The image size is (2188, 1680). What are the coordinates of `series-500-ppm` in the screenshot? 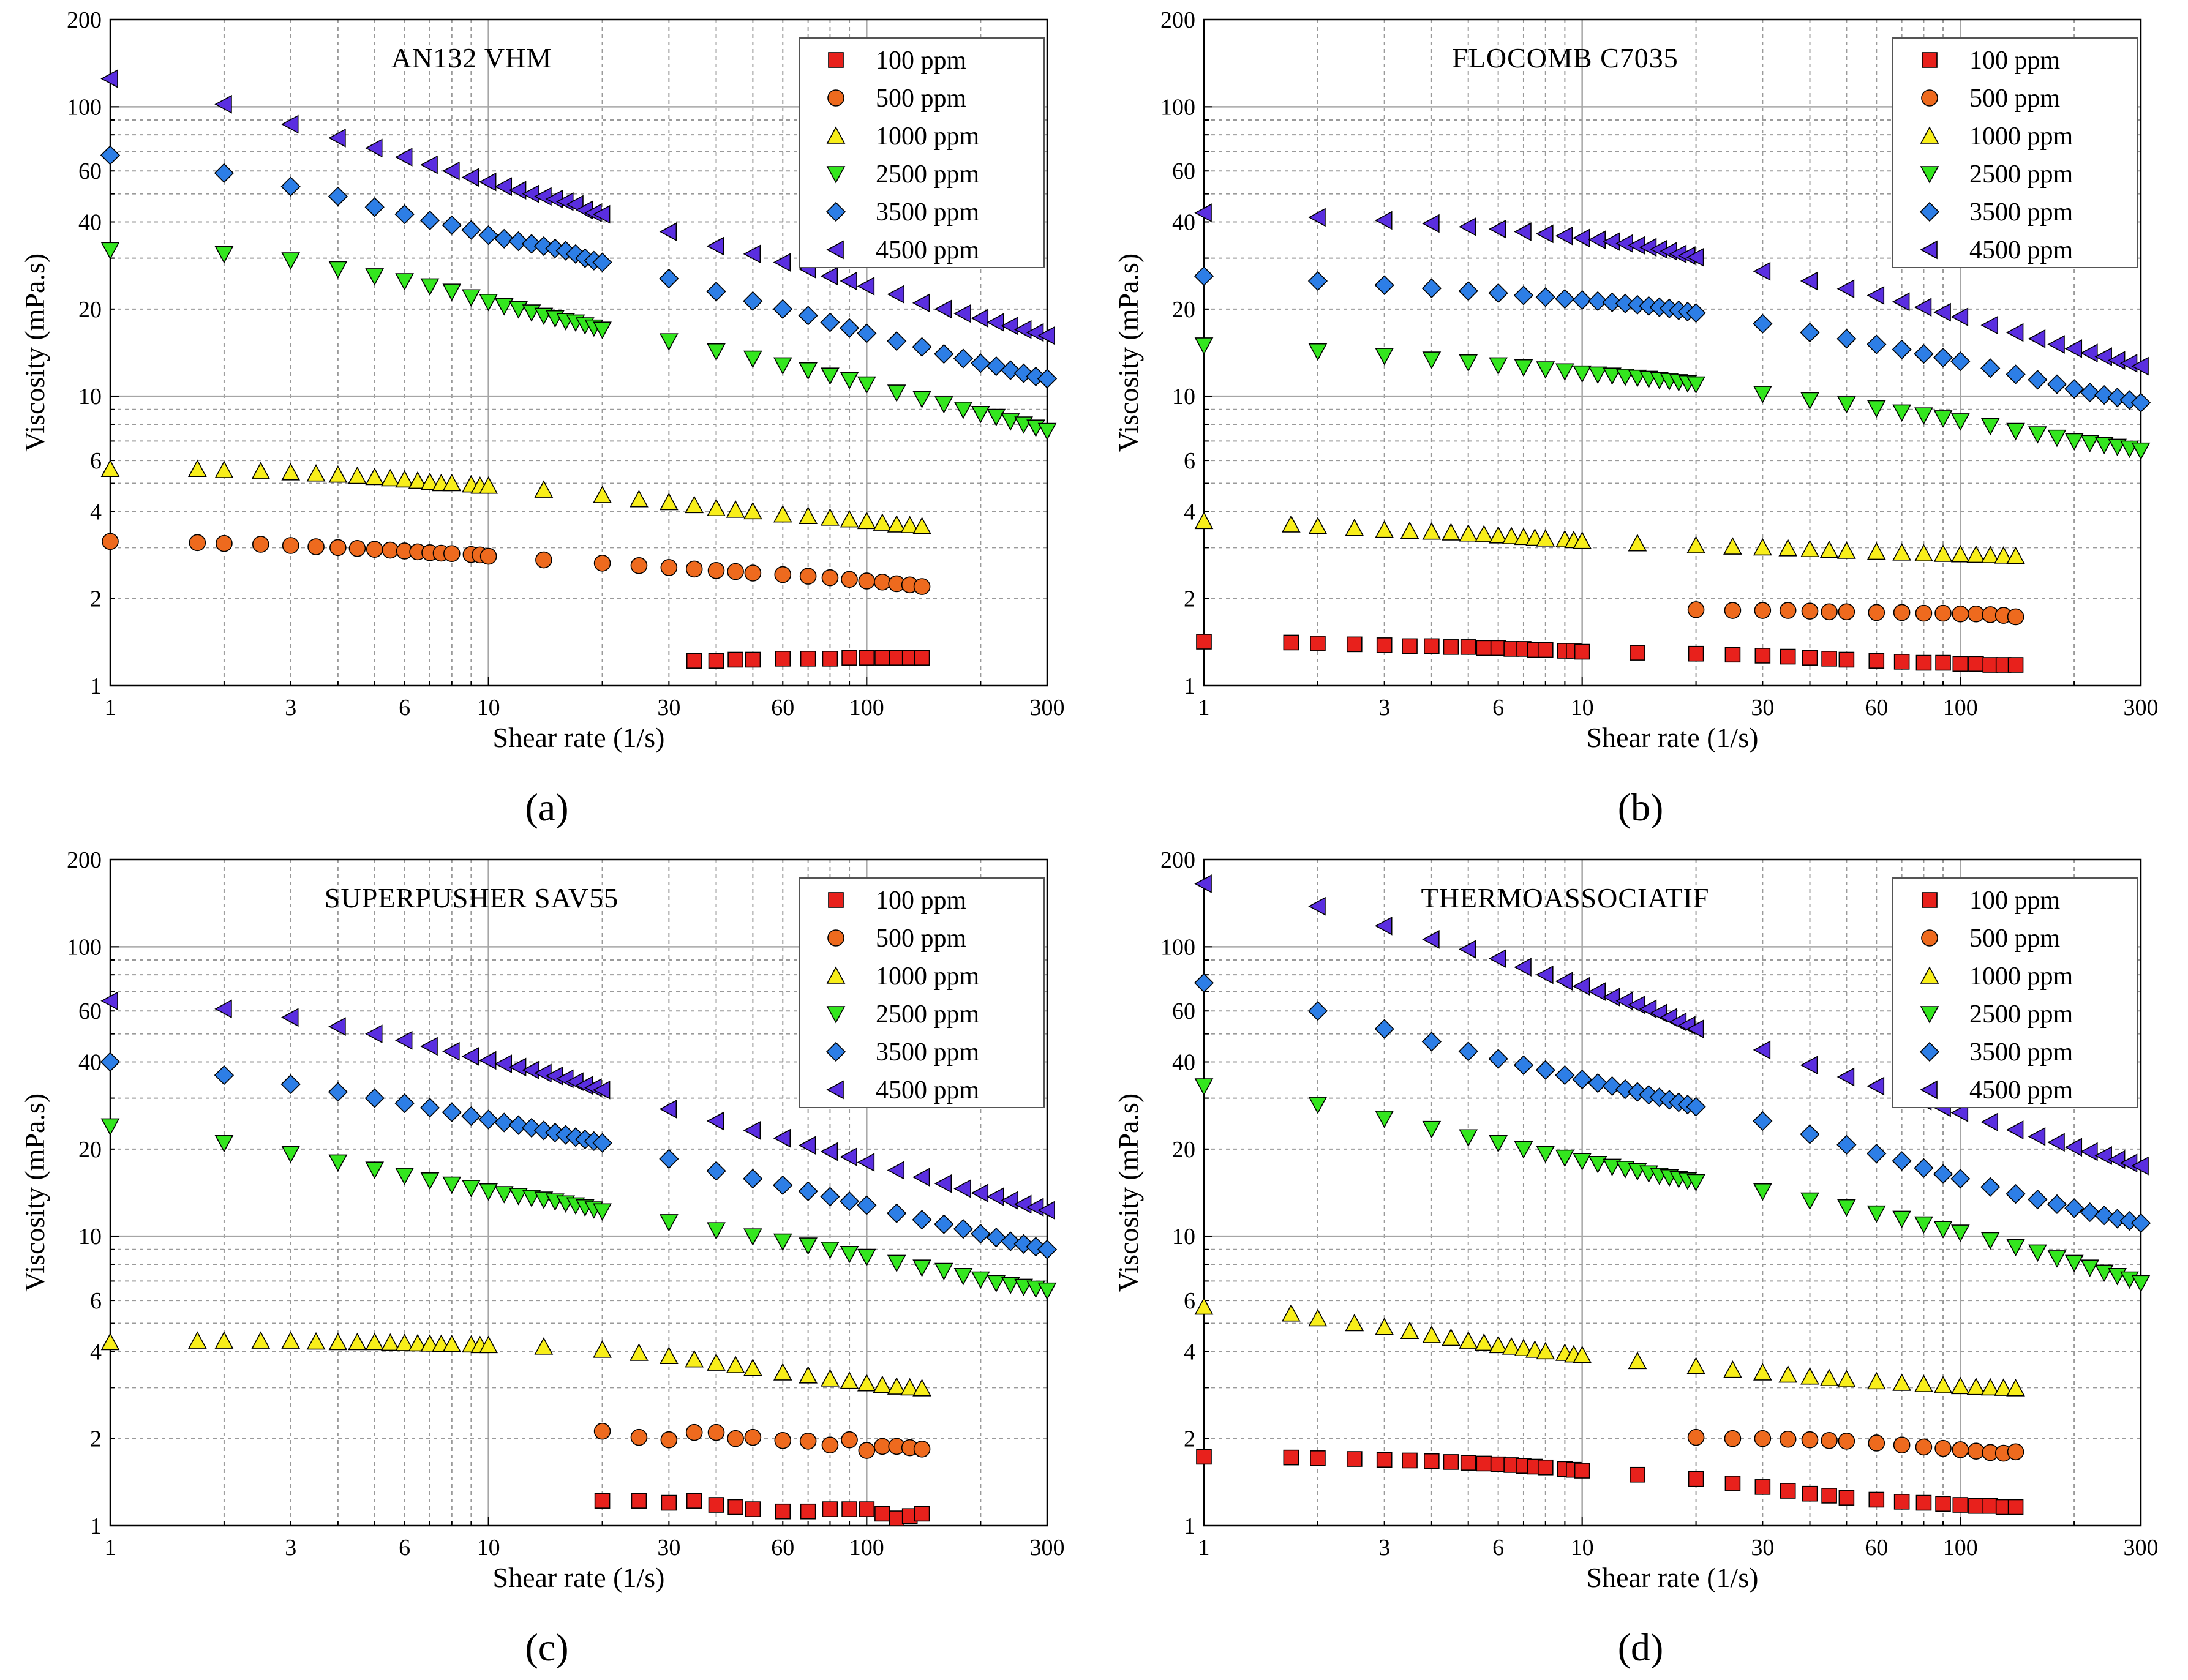 It's located at (762, 1440).